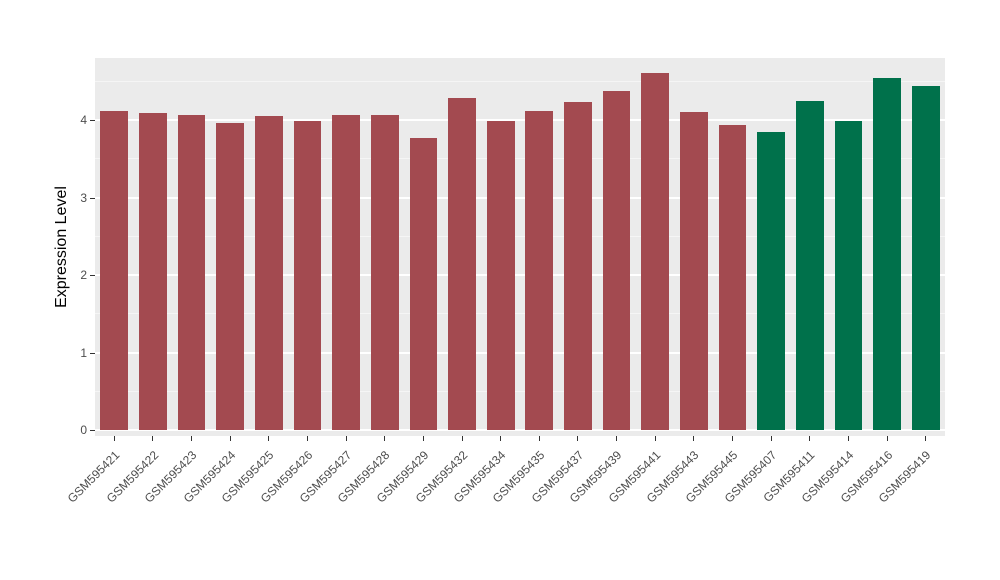 The image size is (1000, 580). I want to click on y-tick-label: 3, so click(83, 197).